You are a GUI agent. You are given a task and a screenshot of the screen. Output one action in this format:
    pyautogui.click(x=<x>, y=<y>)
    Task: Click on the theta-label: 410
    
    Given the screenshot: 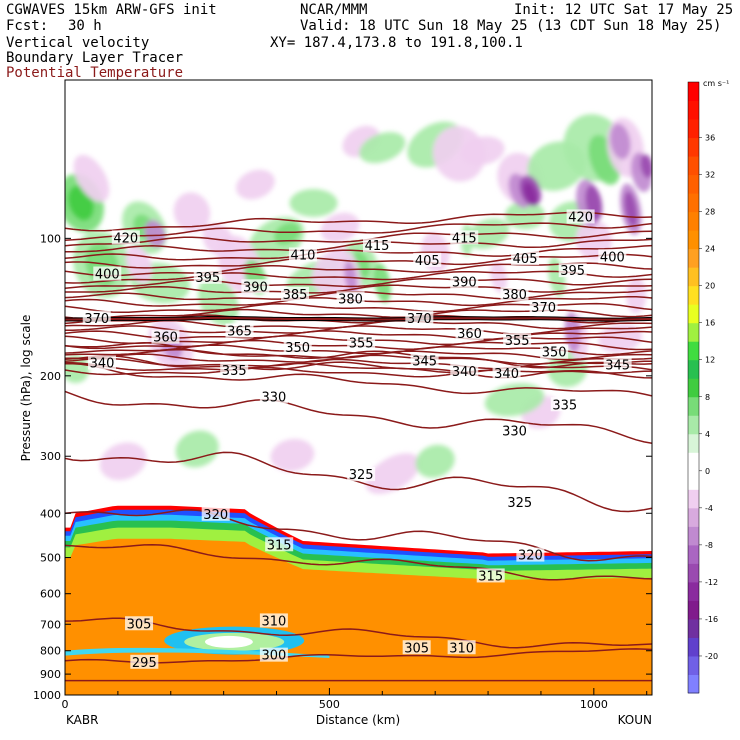 What is the action you would take?
    pyautogui.click(x=303, y=255)
    